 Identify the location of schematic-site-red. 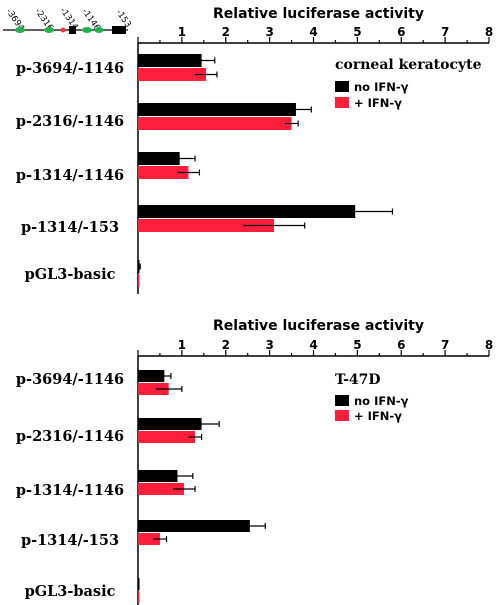
(63, 30).